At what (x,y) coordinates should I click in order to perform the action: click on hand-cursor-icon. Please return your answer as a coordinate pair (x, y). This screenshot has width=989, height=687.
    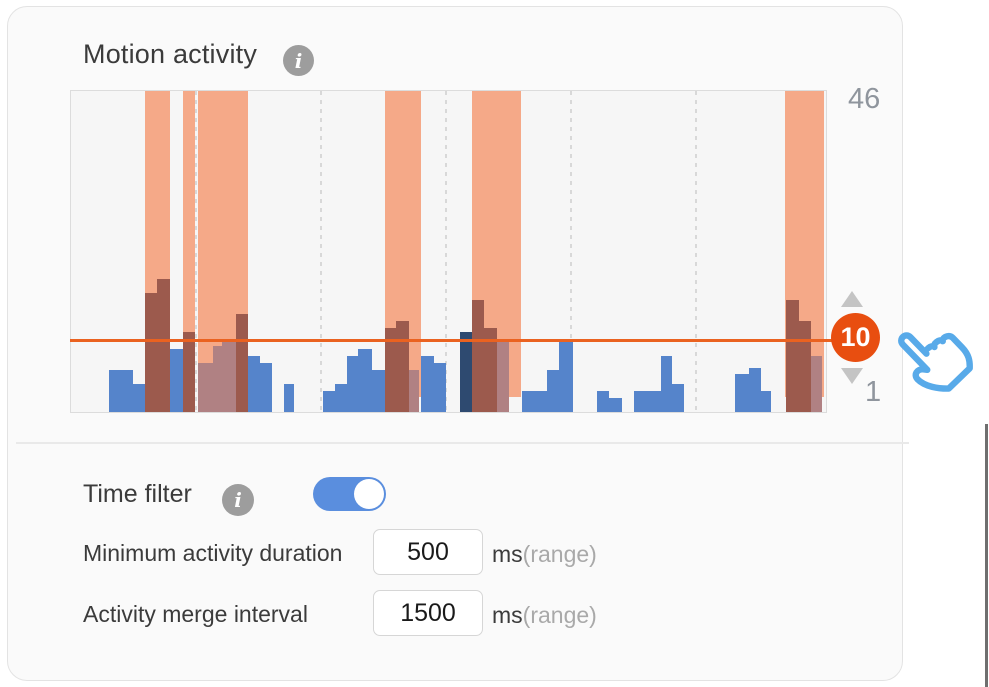
    Looking at the image, I should click on (935, 362).